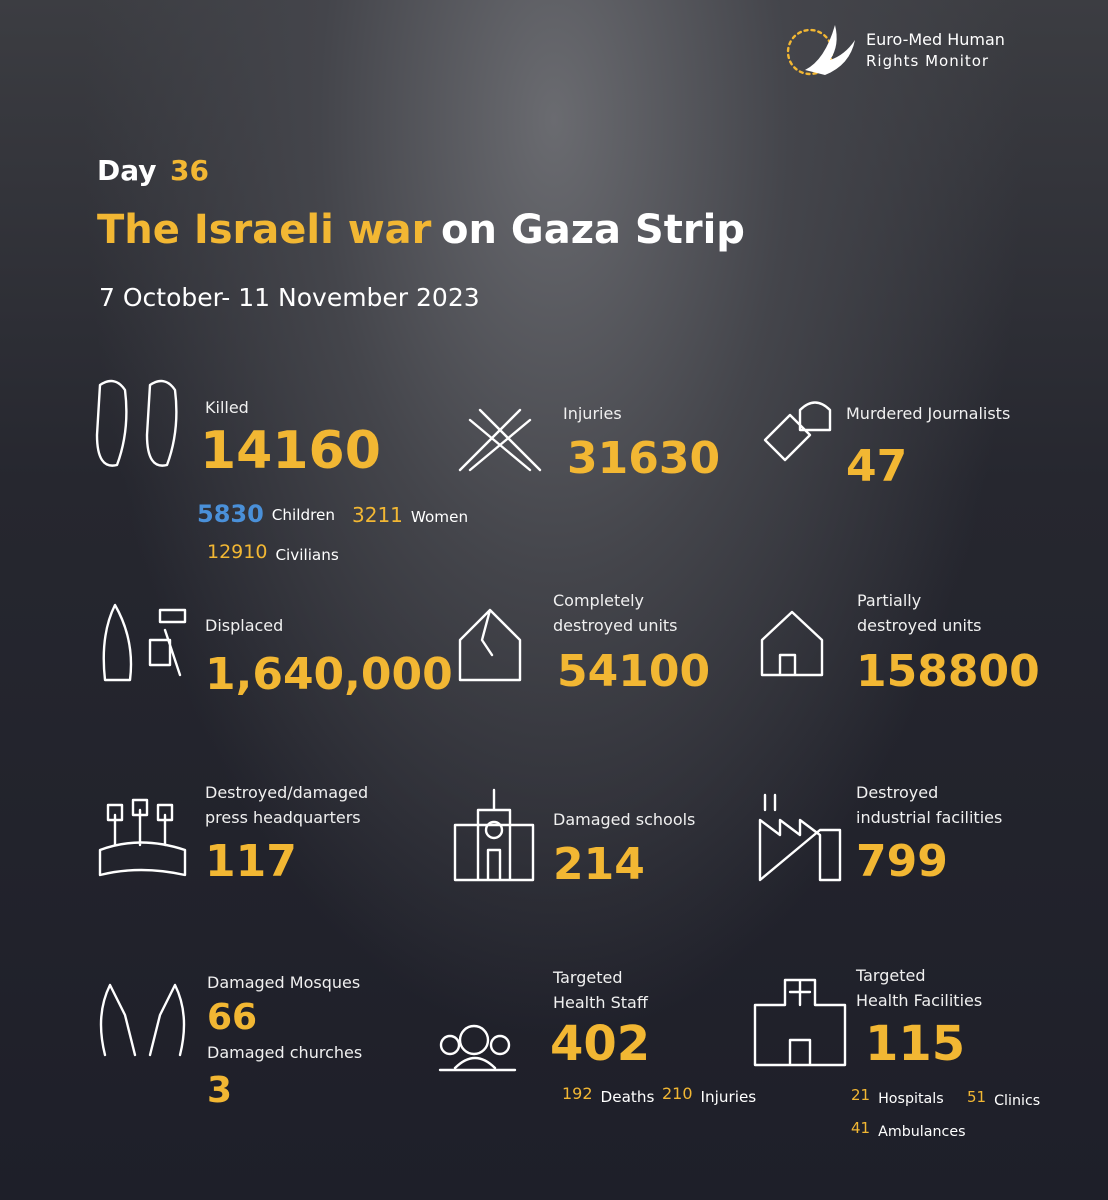  Describe the element at coordinates (928, 61) in the screenshot. I see `org-name: Rights Monitor` at that location.